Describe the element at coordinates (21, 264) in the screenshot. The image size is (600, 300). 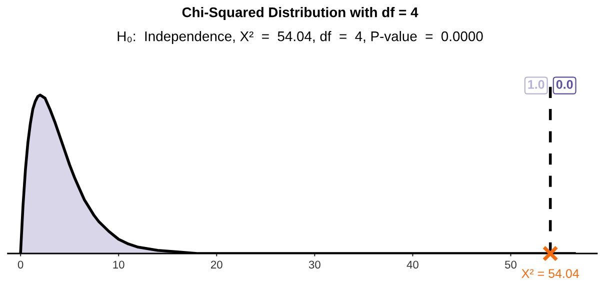
I see `x-tick-label: 0` at that location.